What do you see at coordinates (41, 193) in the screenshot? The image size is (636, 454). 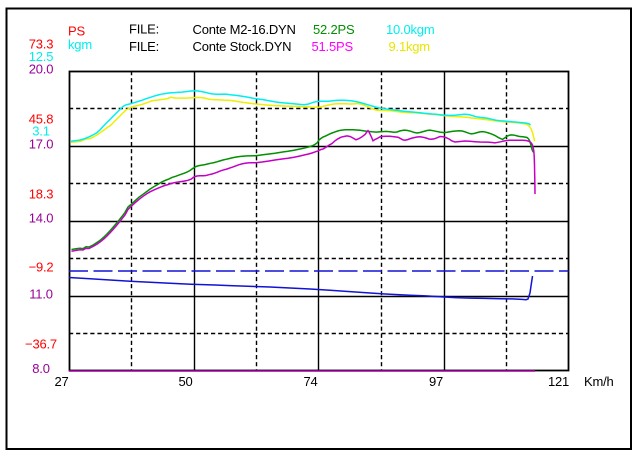 I see `svg-text: 18.3` at bounding box center [41, 193].